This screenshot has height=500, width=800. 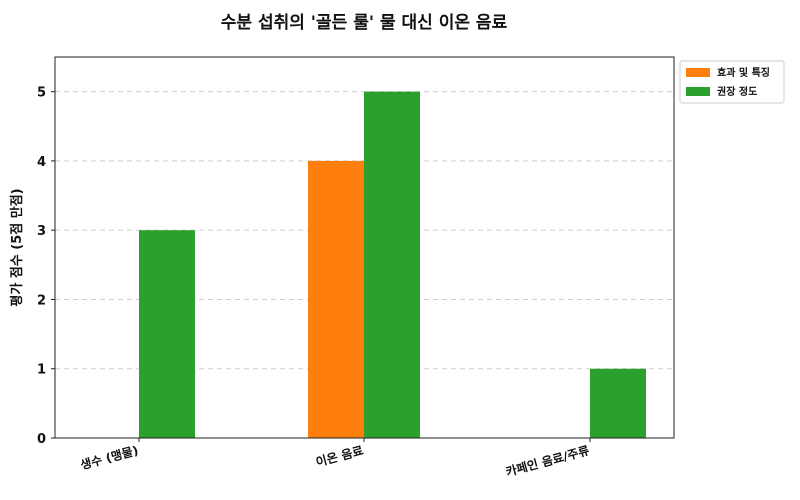 I want to click on legend-label-effect: 효과 및 특징, so click(x=743, y=72).